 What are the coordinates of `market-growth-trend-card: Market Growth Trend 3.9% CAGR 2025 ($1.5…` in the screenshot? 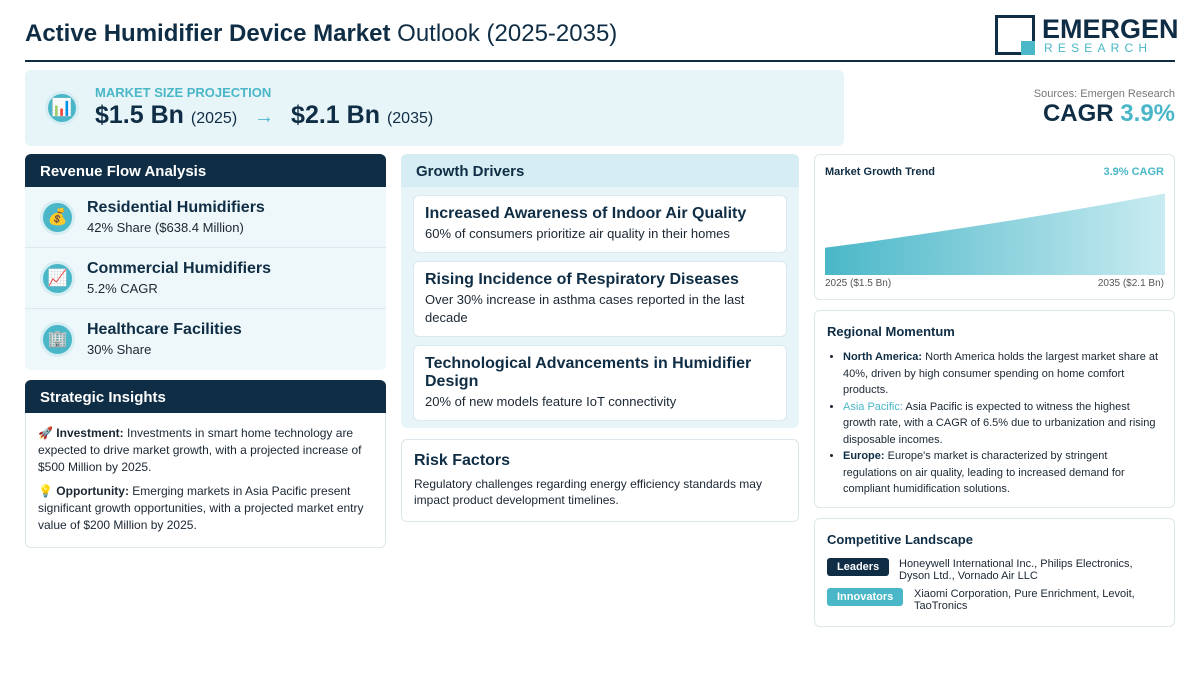 It's located at (994, 227).